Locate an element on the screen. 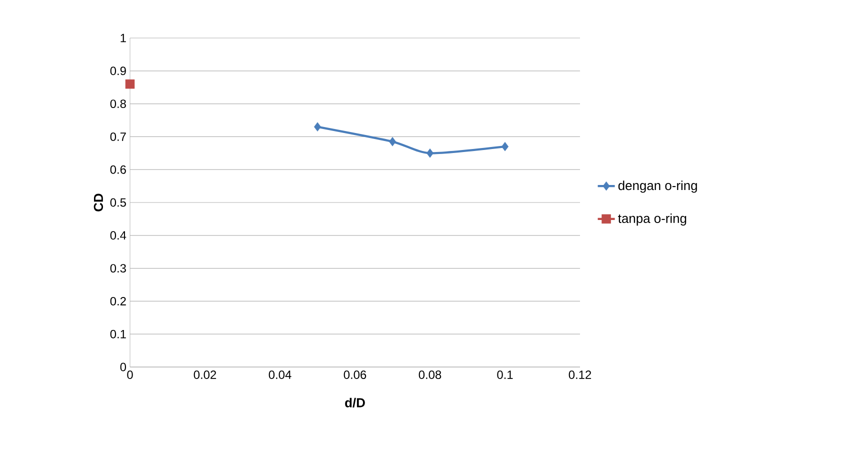 The height and width of the screenshot is (476, 852). x-tick-label: 0 is located at coordinates (130, 374).